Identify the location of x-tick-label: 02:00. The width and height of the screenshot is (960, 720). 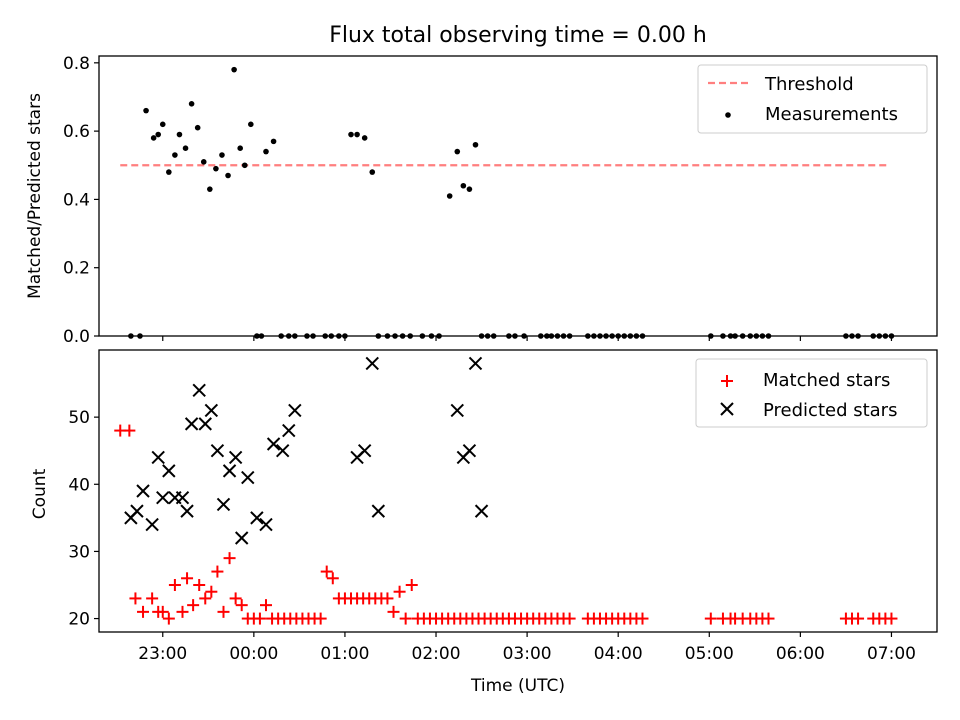
(436, 654).